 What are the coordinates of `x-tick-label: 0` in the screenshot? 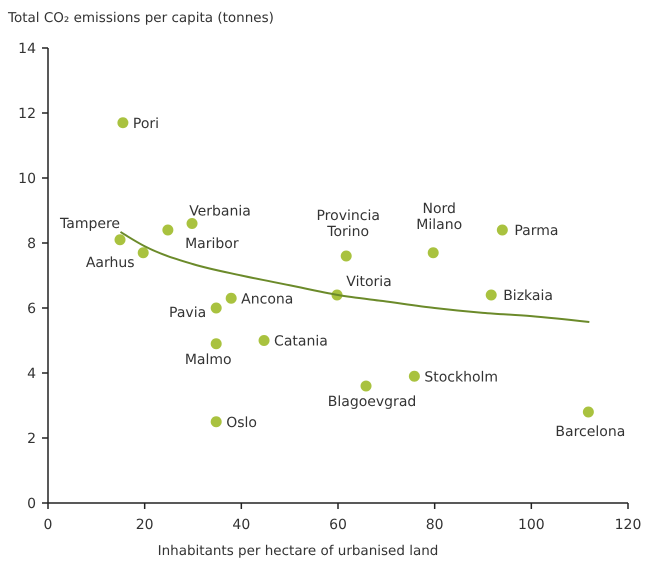 It's located at (48, 525).